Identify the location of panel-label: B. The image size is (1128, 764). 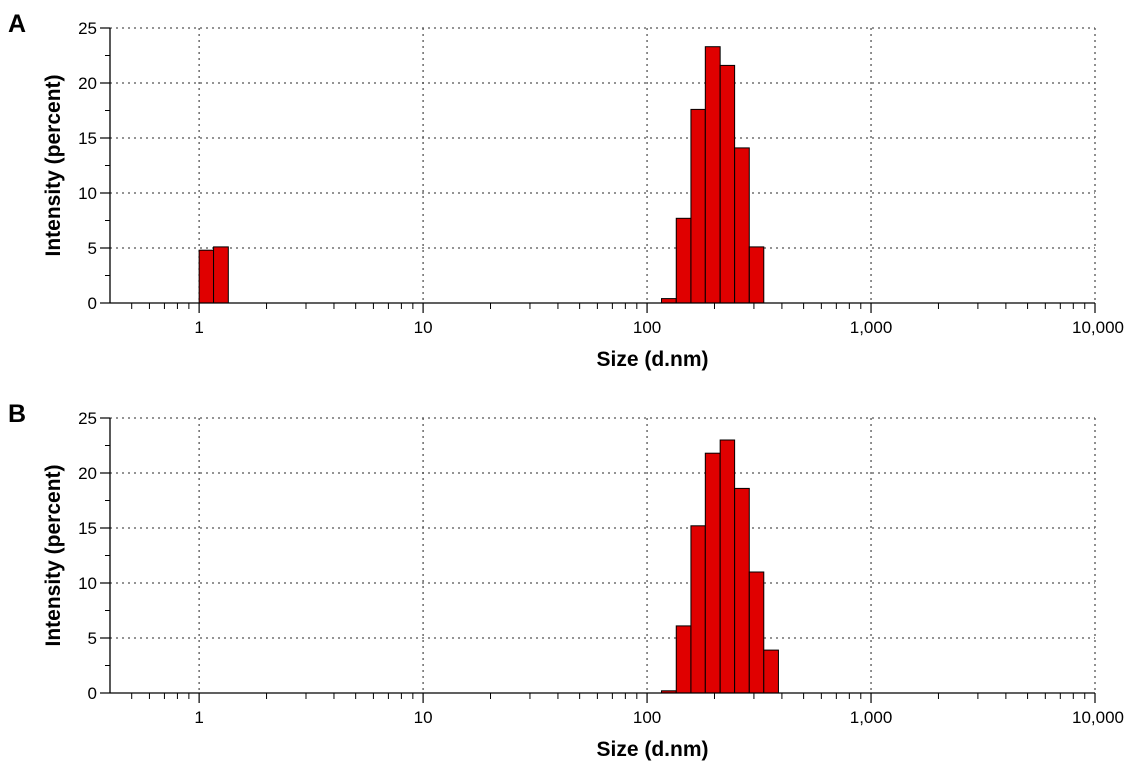
(17, 414).